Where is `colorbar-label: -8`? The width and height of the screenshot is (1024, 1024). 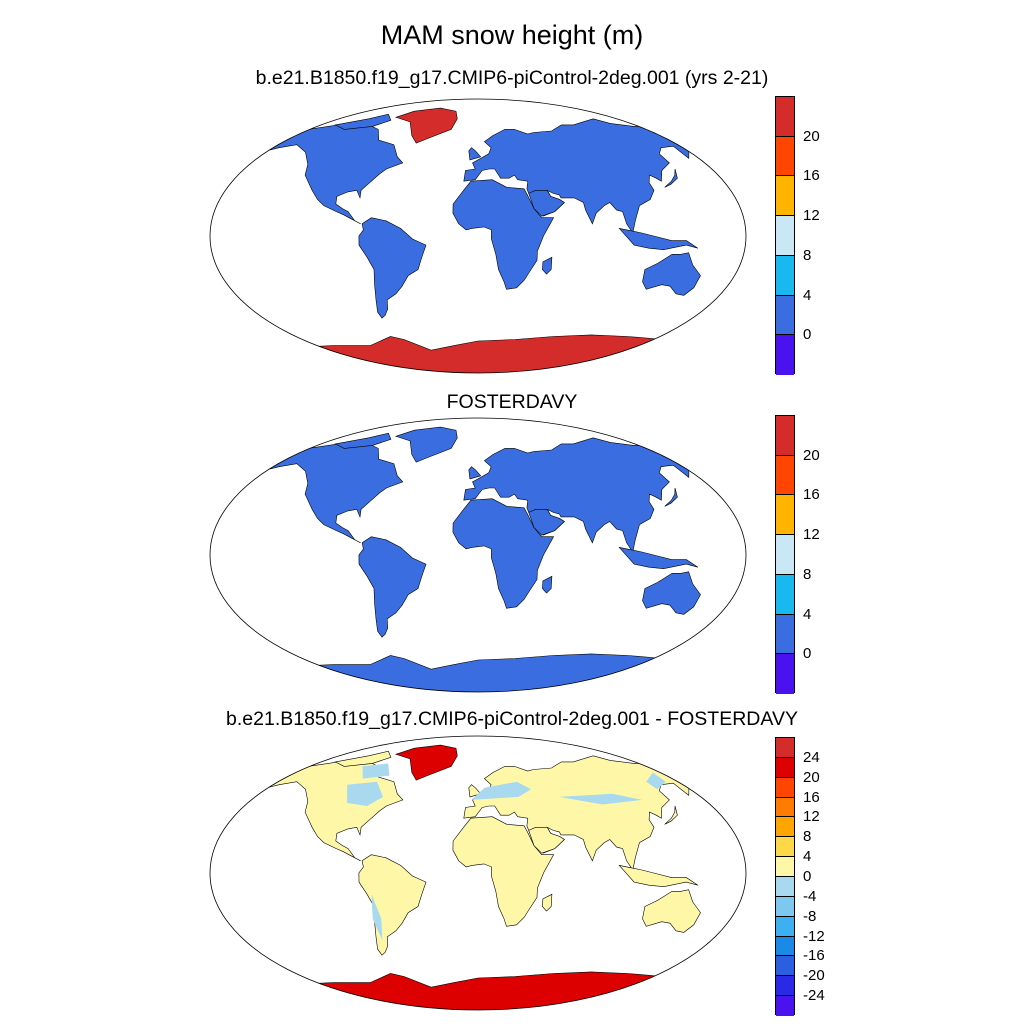 colorbar-label: -8 is located at coordinates (810, 916).